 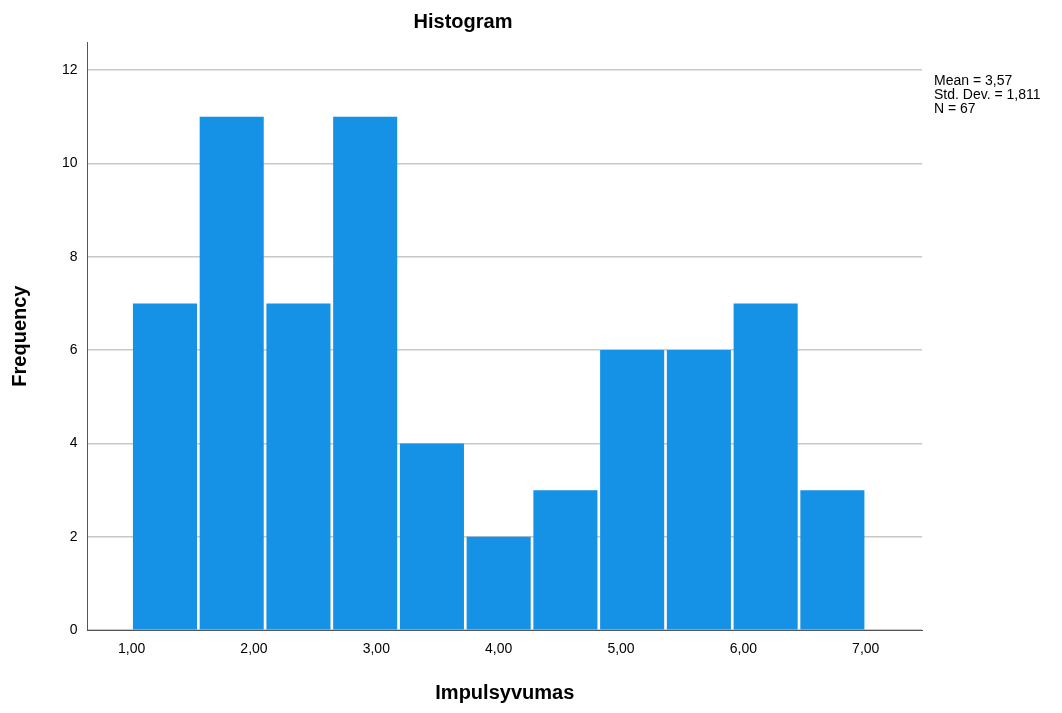 What do you see at coordinates (69, 162) in the screenshot?
I see `y-tick-label: 10` at bounding box center [69, 162].